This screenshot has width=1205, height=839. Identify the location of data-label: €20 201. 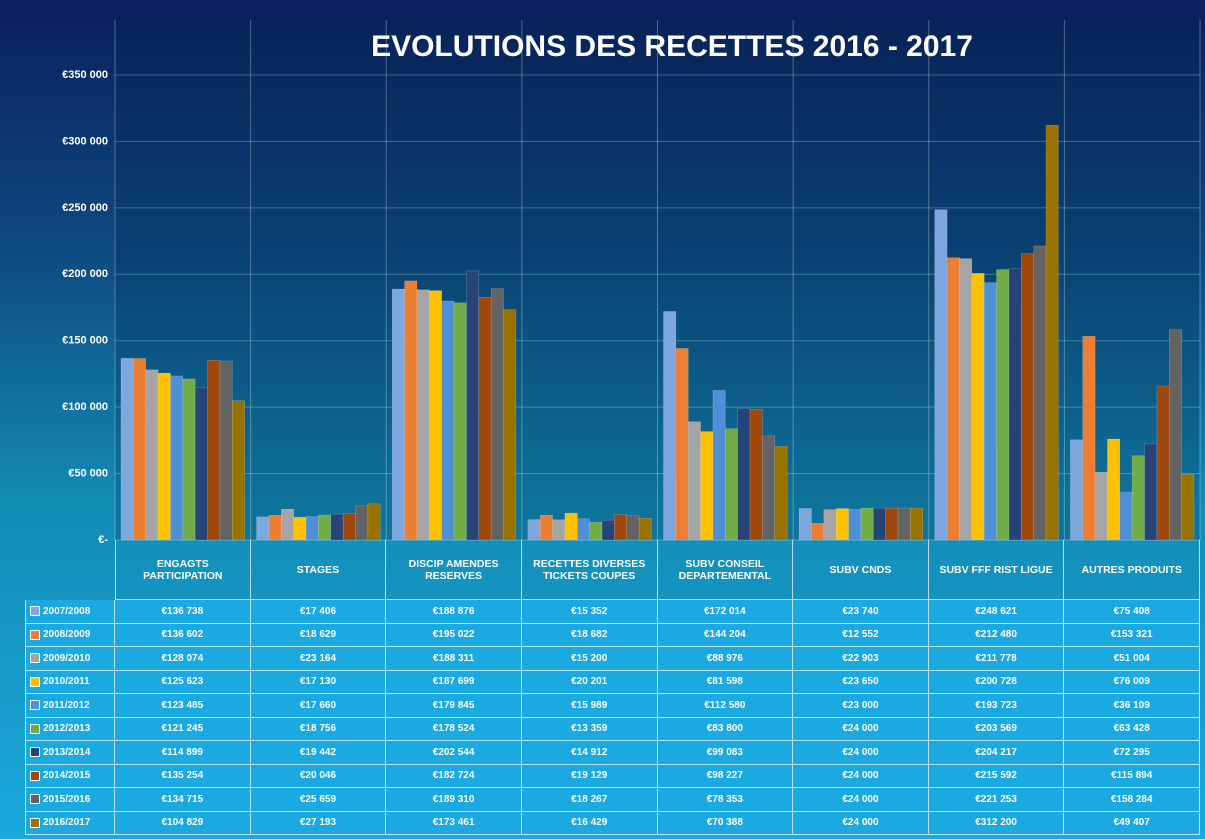
(589, 682).